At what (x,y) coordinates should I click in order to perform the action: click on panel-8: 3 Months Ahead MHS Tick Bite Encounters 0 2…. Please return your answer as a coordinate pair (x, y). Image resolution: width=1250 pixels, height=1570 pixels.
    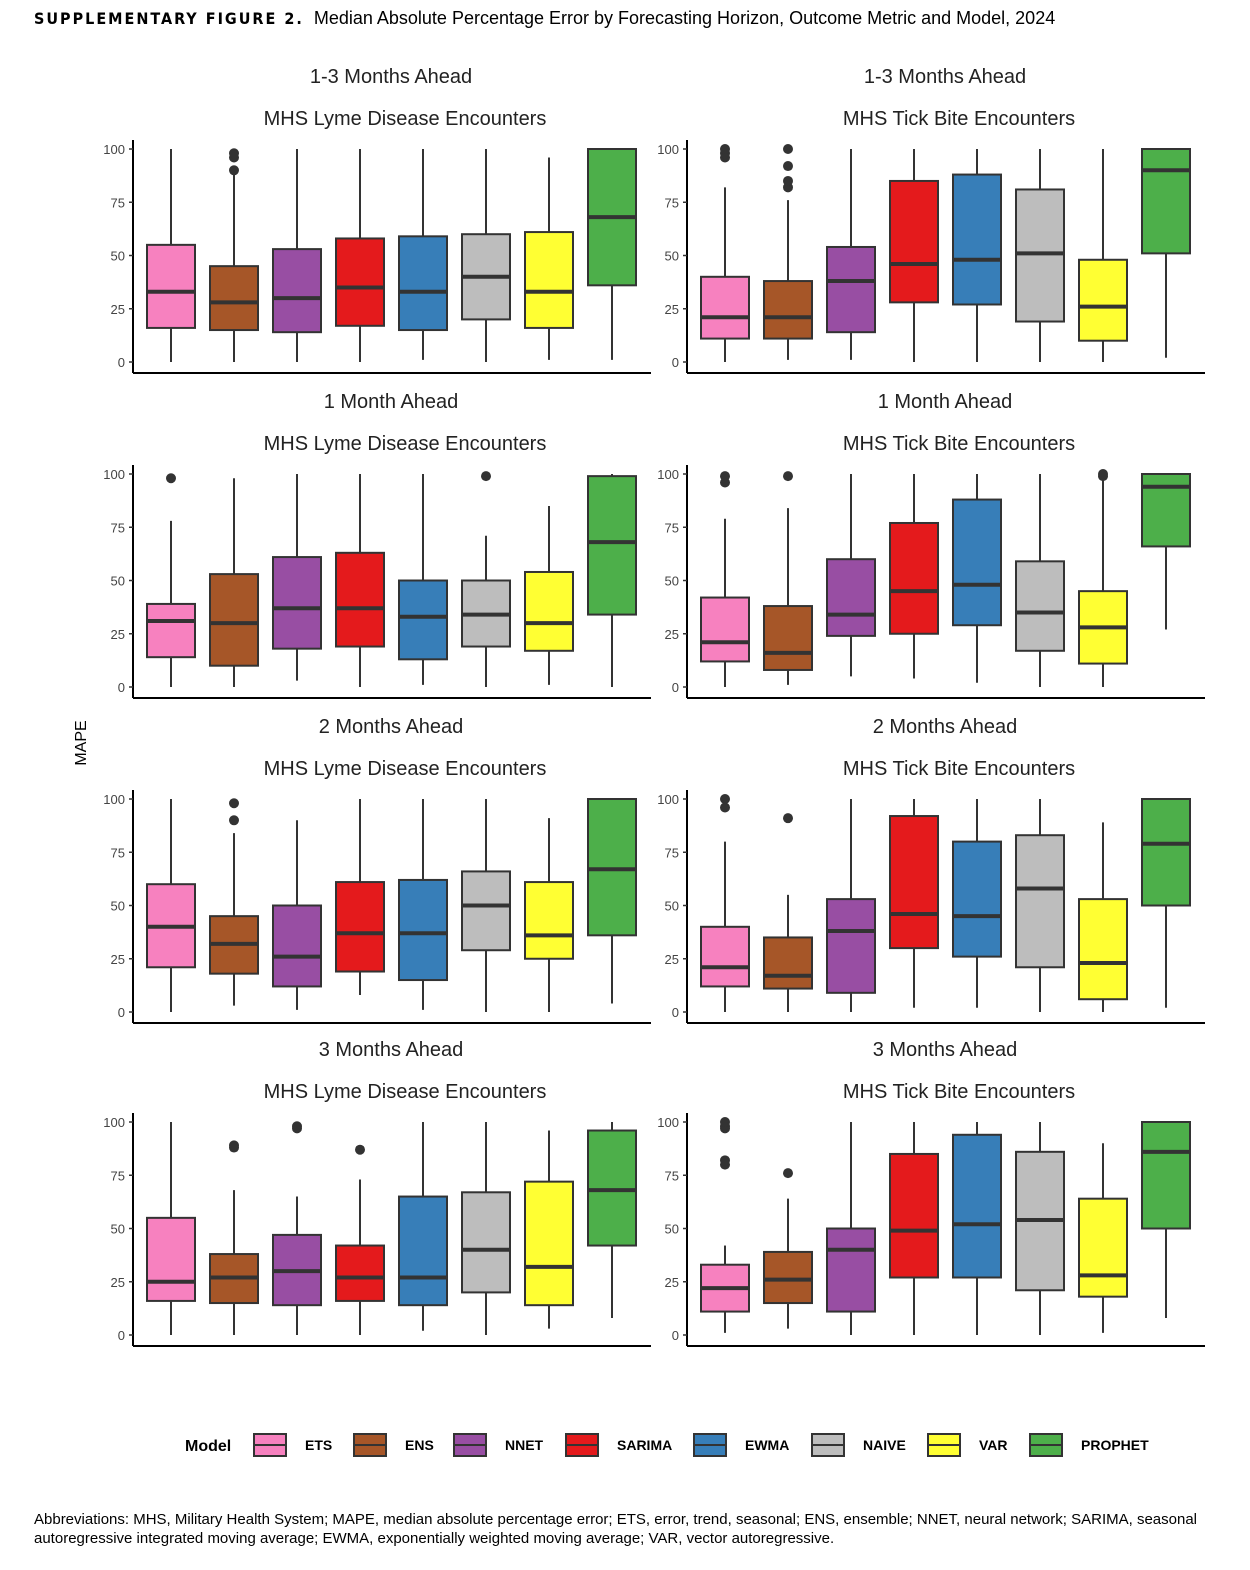
    Looking at the image, I should click on (931, 1193).